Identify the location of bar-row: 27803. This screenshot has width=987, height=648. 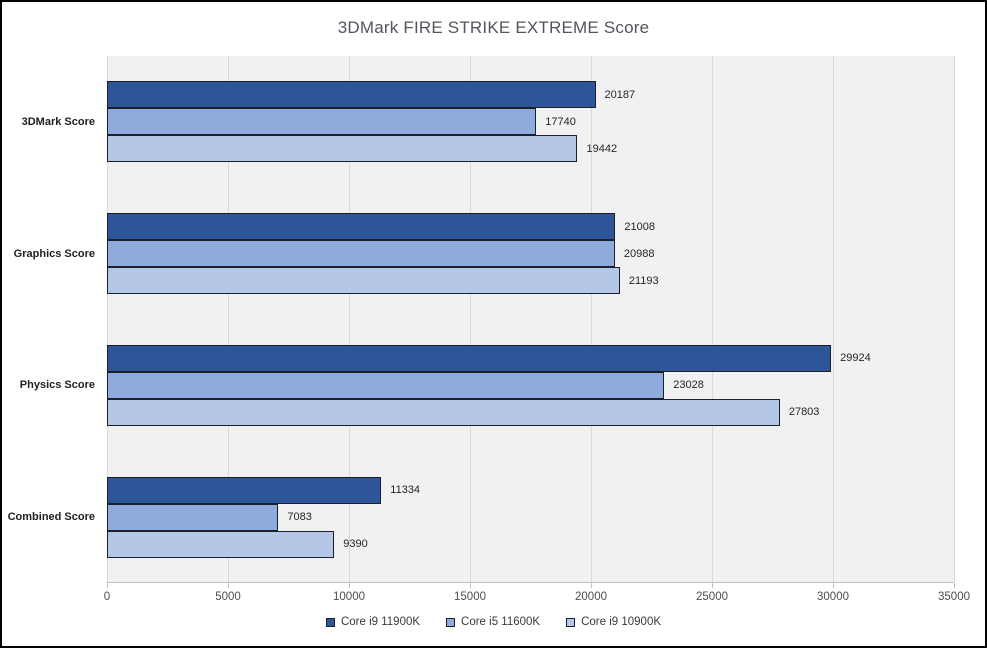
(530, 412).